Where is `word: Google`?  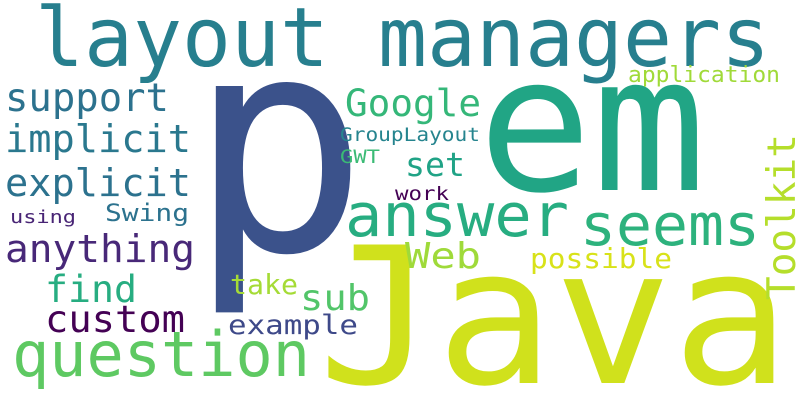 word: Google is located at coordinates (413, 103).